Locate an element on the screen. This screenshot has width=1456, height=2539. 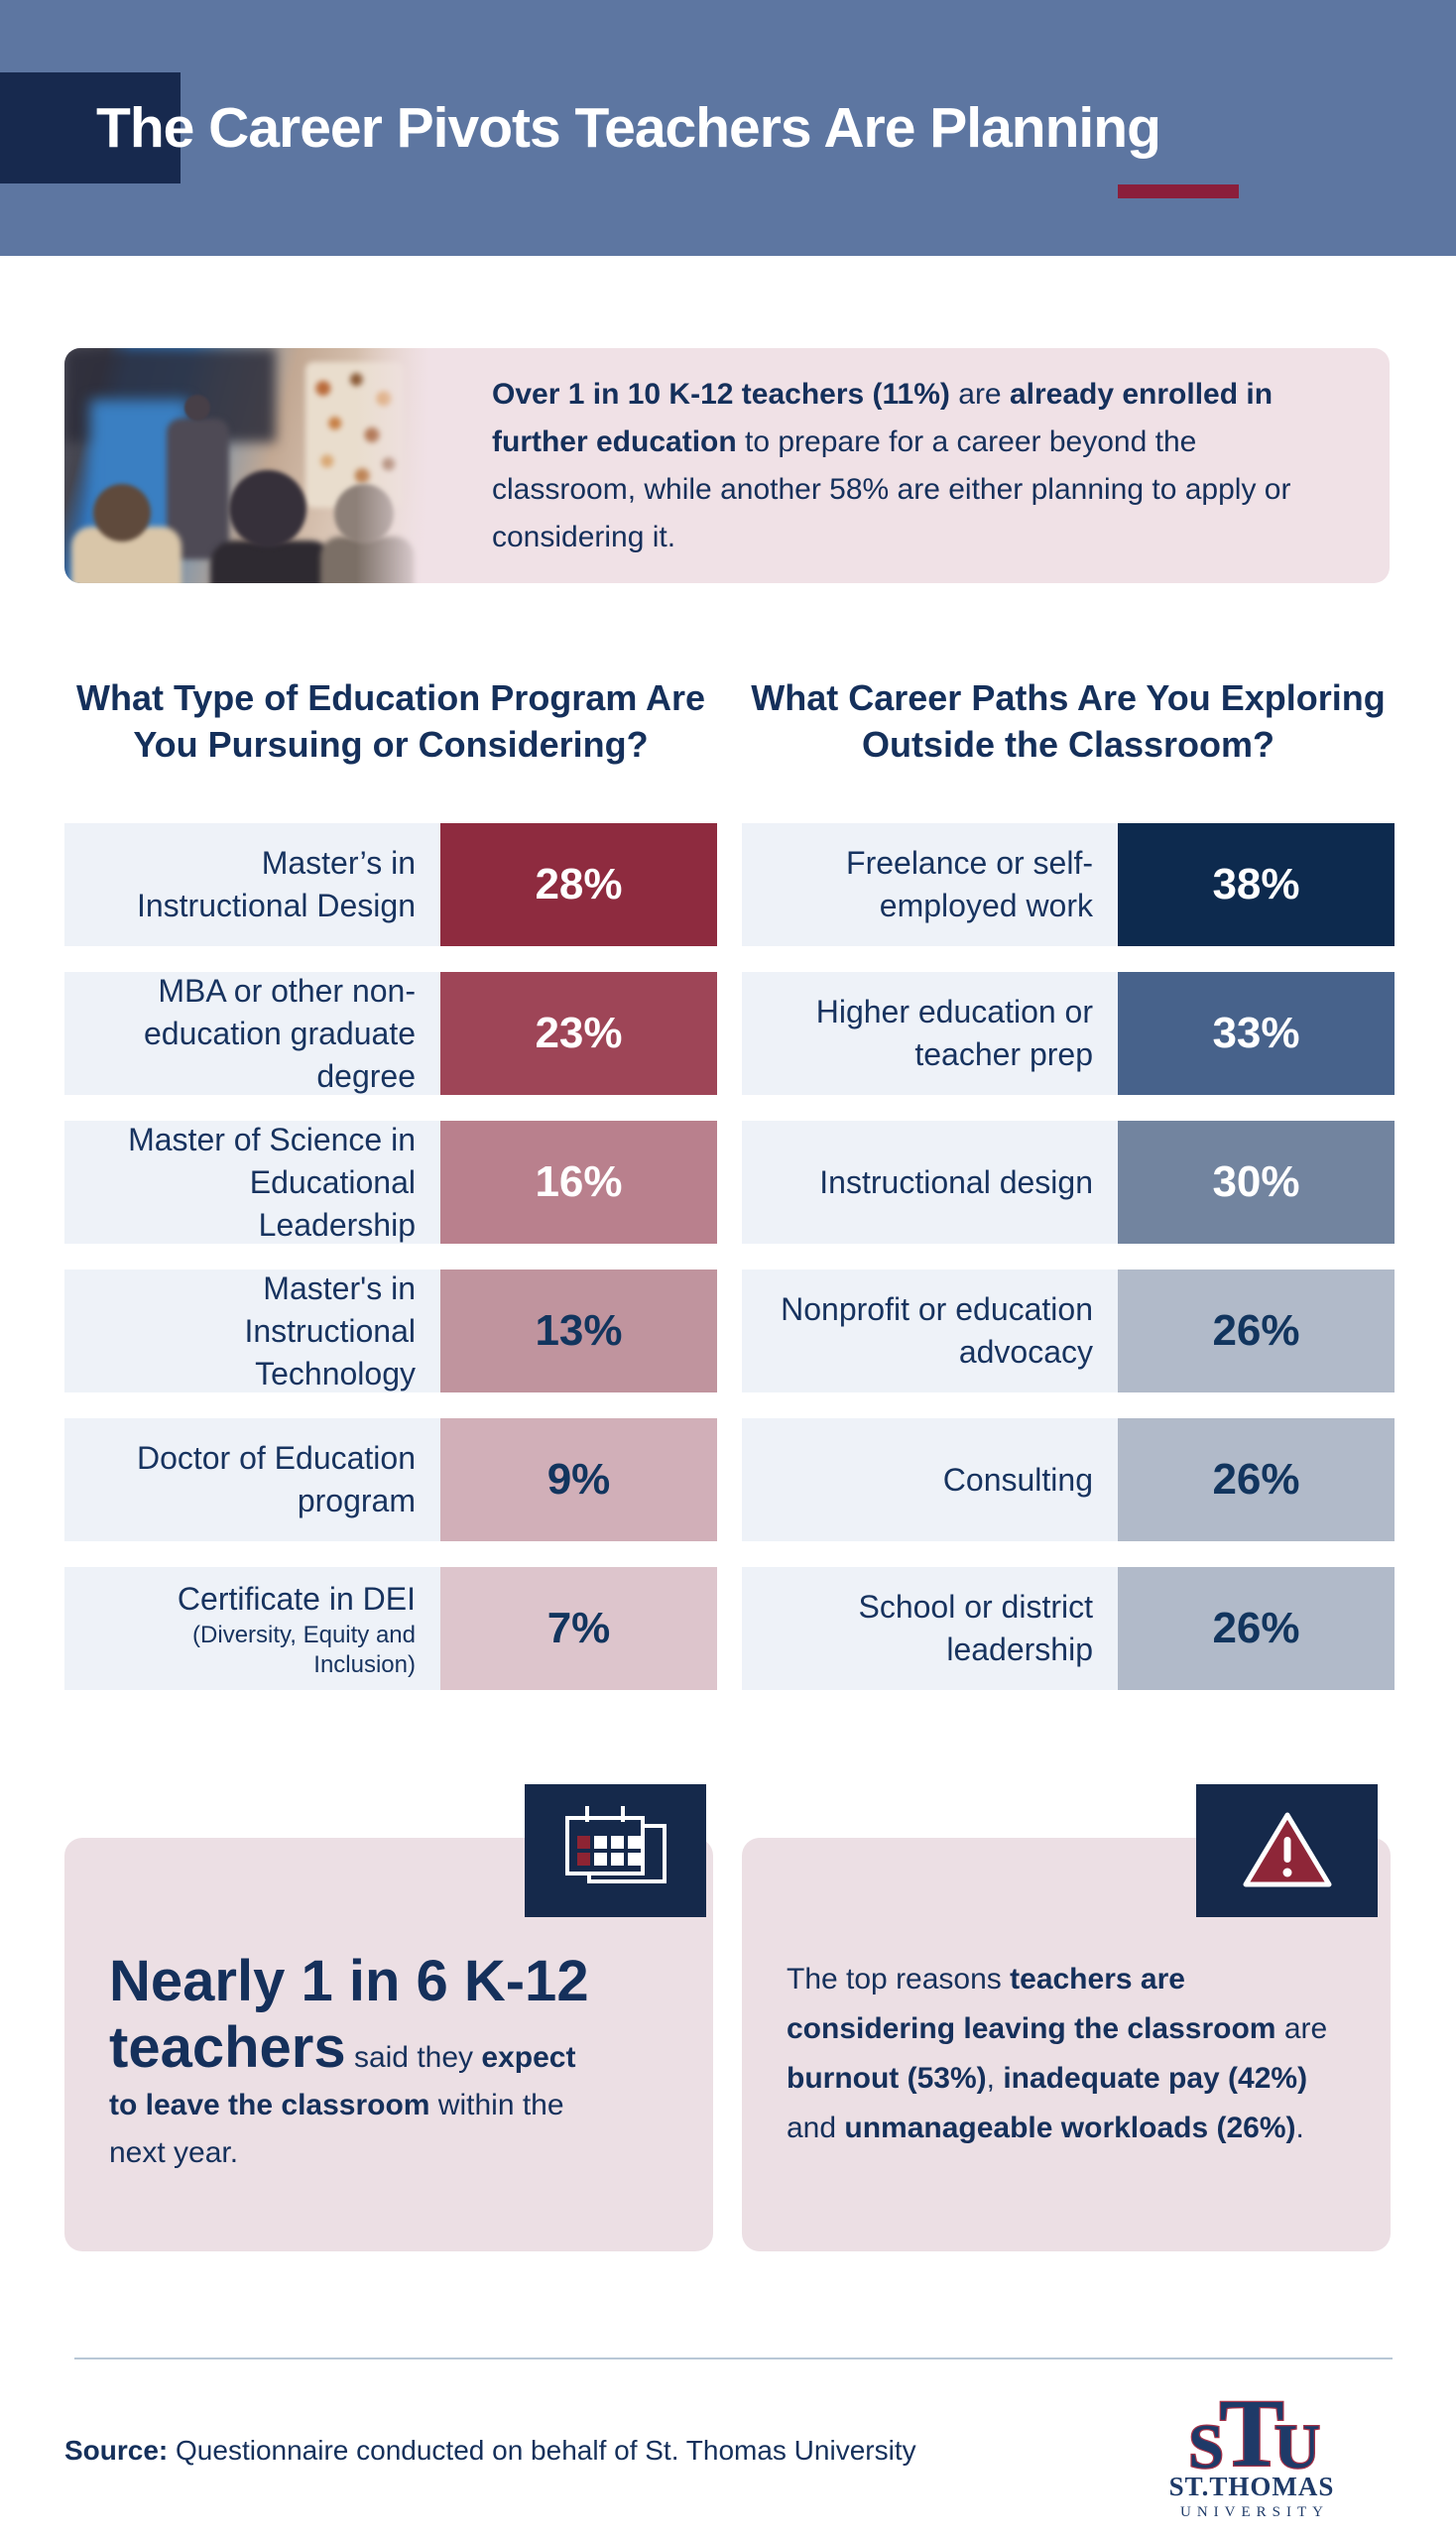
value-label: 23% is located at coordinates (579, 1033).